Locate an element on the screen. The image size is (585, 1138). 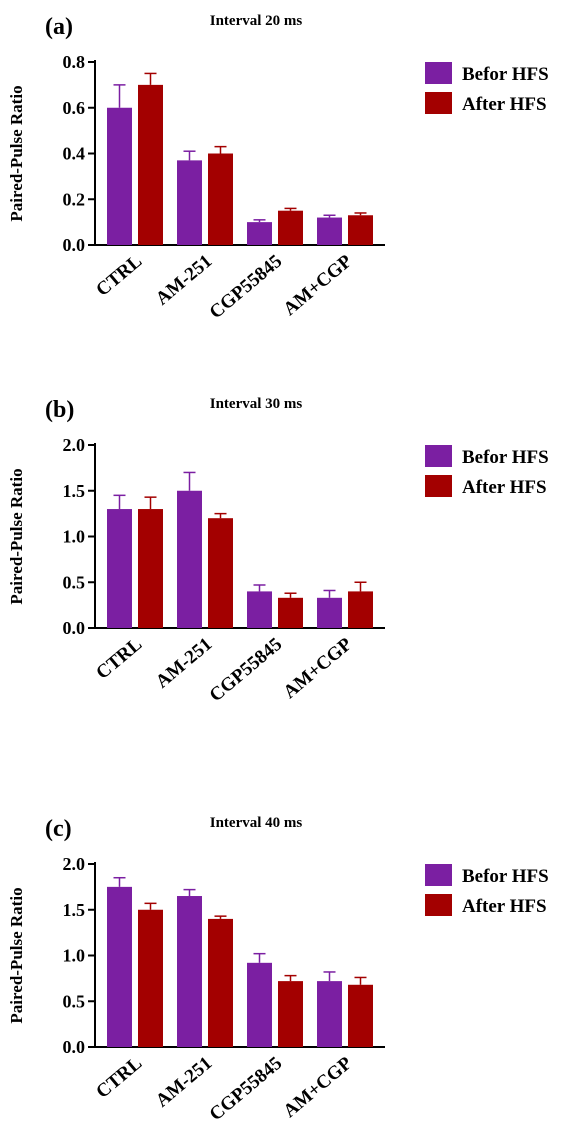
chart-title: Interval 40 ms is located at coordinates (256, 823).